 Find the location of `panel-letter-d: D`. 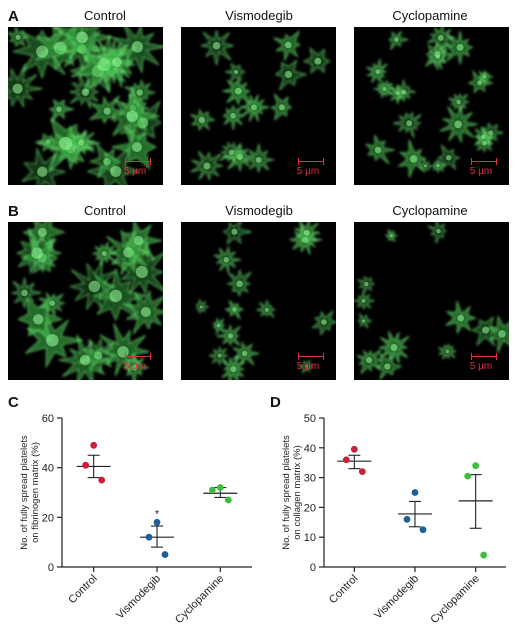

panel-letter-d: D is located at coordinates (275, 402).